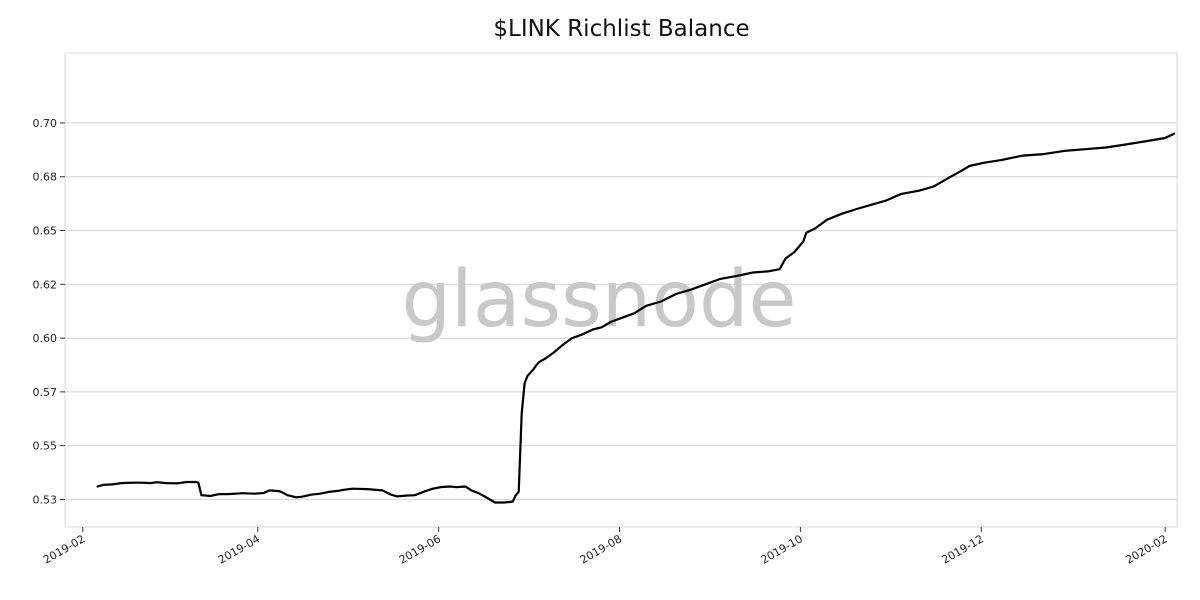 The height and width of the screenshot is (600, 1200). I want to click on y-axis: 0.53 0.55 0.57 0.60 0.62 0.65 0.68 0.70, so click(49, 311).